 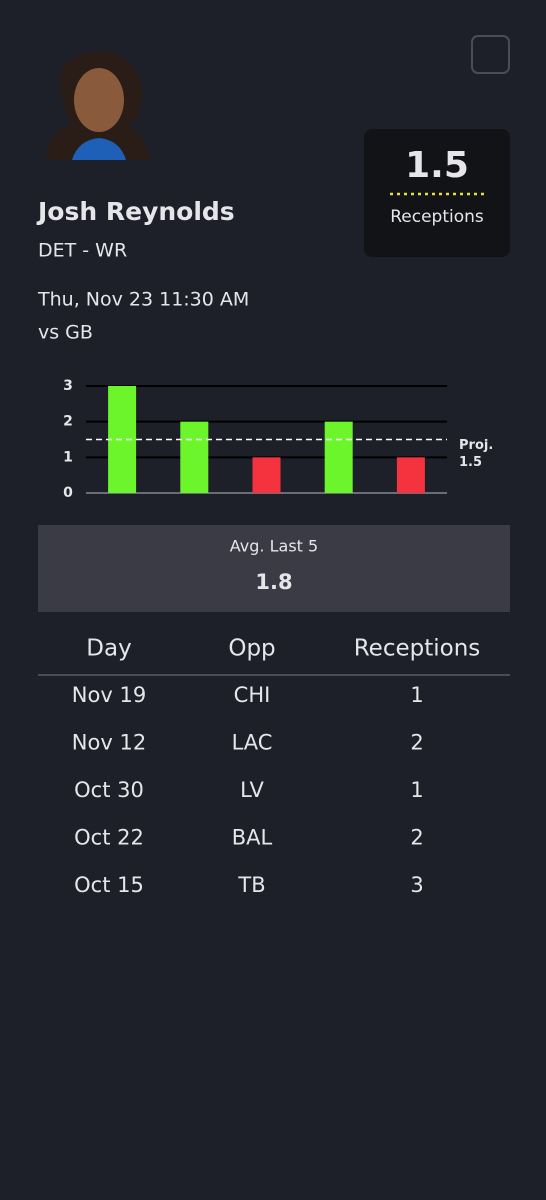 I want to click on y-tick-label: 2, so click(x=68, y=422).